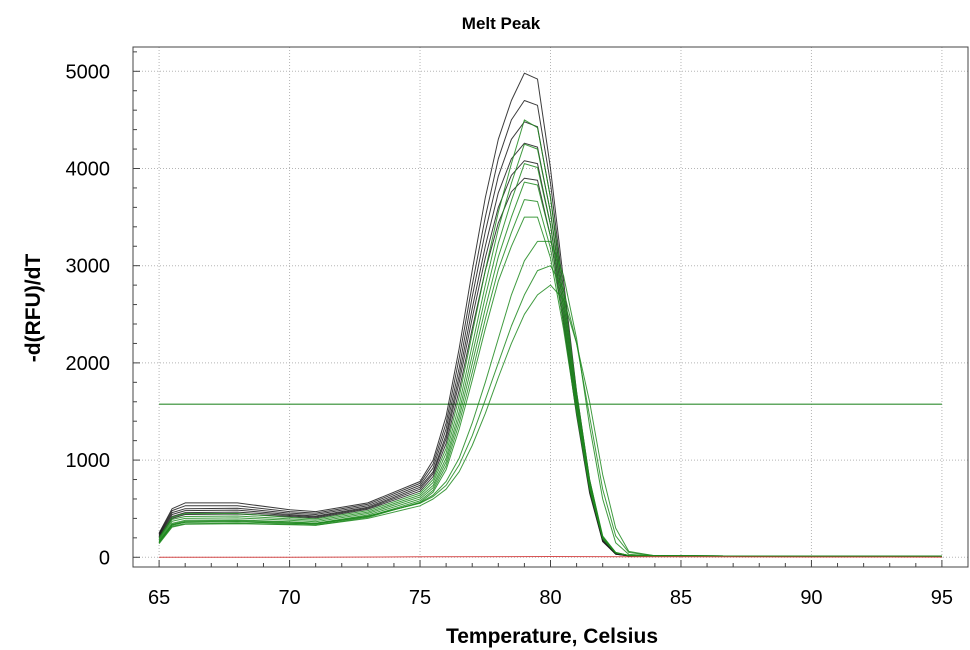  Describe the element at coordinates (88, 364) in the screenshot. I see `y-tick-label-2: 2000` at that location.